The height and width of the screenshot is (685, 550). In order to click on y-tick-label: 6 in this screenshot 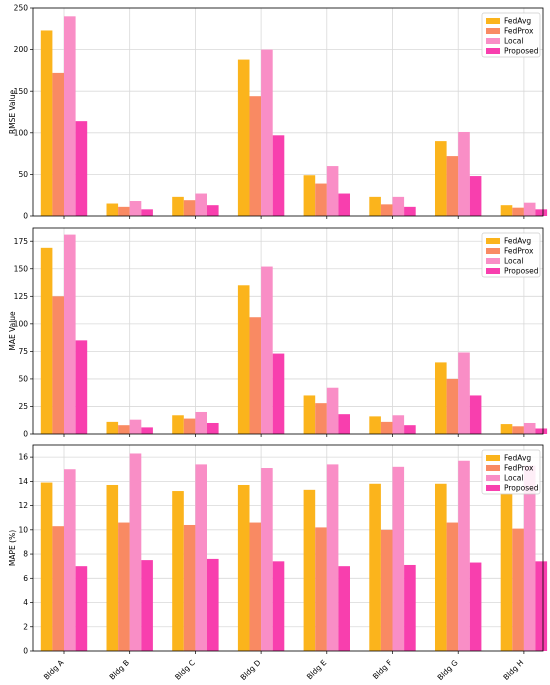, I will do `click(25, 578)`.